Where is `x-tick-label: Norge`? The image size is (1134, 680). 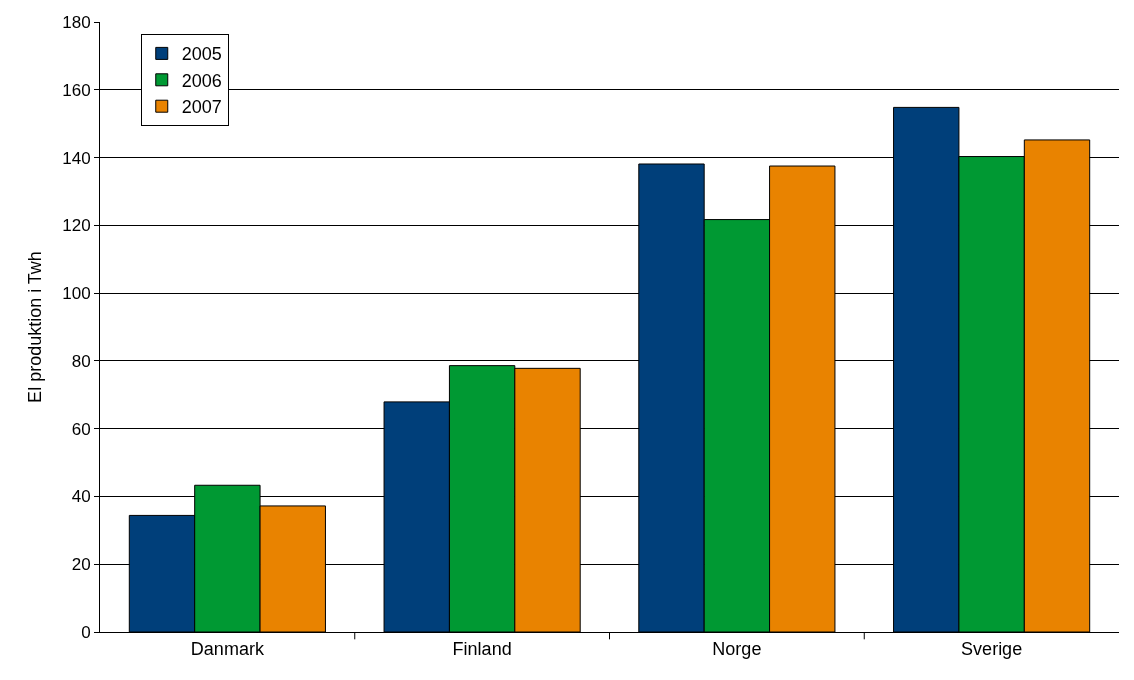
x-tick-label: Norge is located at coordinates (737, 648).